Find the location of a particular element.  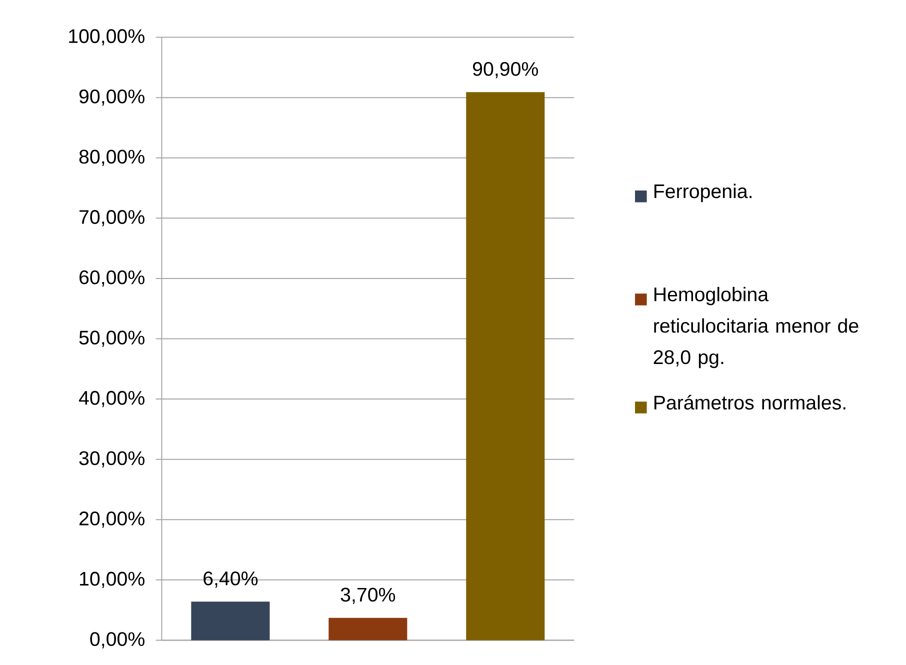

legend-label: Ferropenia. is located at coordinates (703, 193).